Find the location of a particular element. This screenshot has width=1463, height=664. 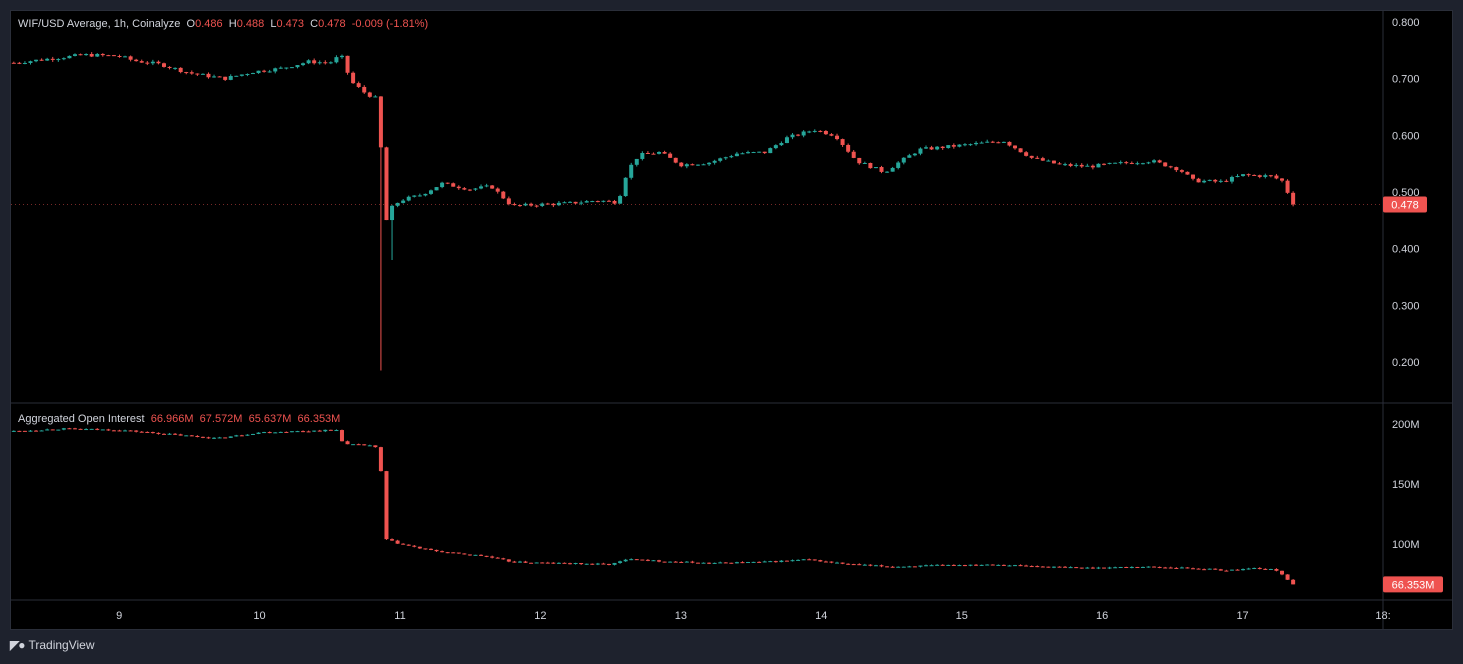

tradingview-brand: ◤● TradingView is located at coordinates (52, 645).